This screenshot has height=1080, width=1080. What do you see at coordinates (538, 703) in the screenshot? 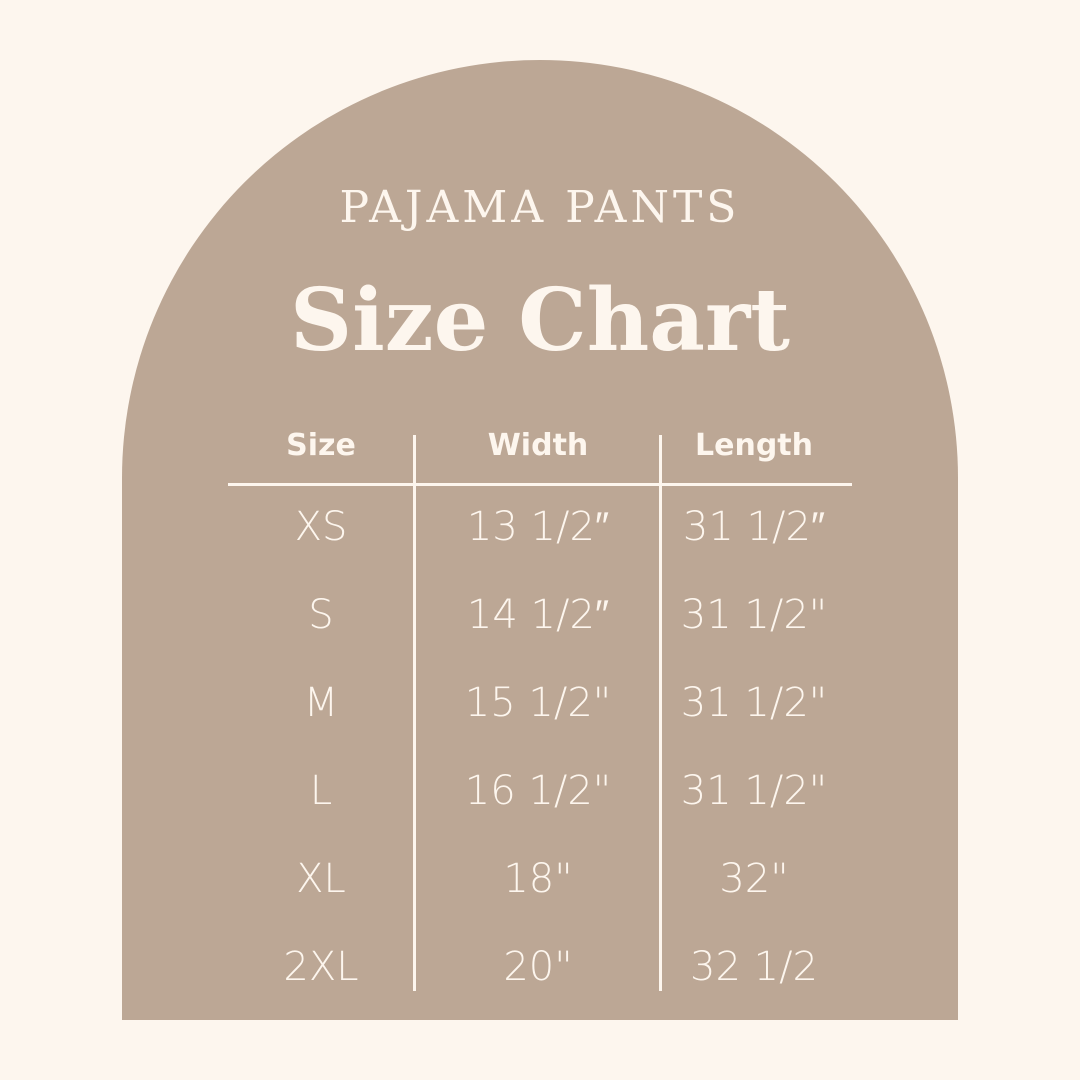
I see `table-cell-width: 15 1/2"` at bounding box center [538, 703].